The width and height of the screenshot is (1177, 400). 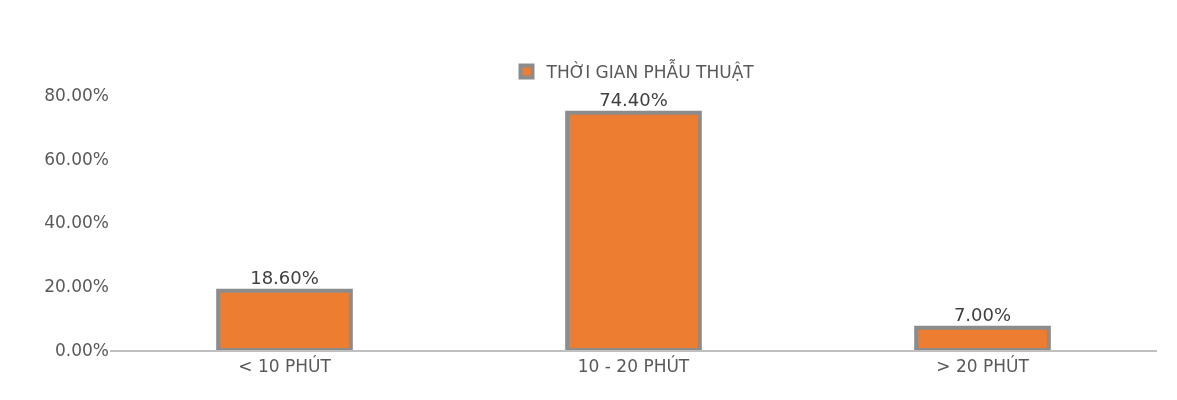 I want to click on y-tick-label: 40.00%, so click(x=76, y=222).